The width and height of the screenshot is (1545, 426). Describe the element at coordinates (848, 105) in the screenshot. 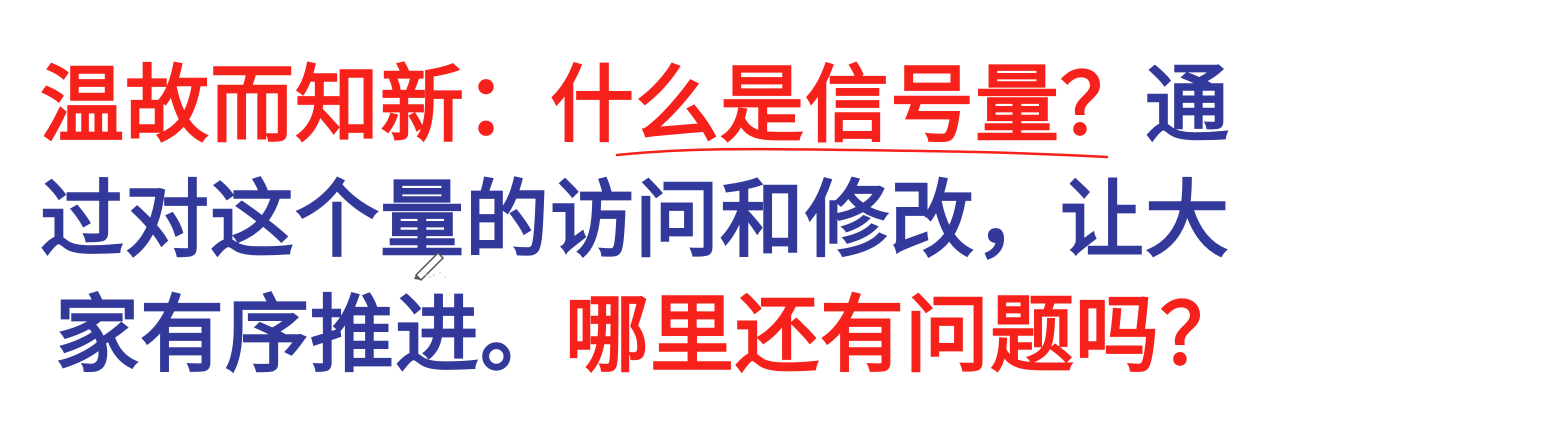

I see `question-signal: 什么是信号量？` at that location.